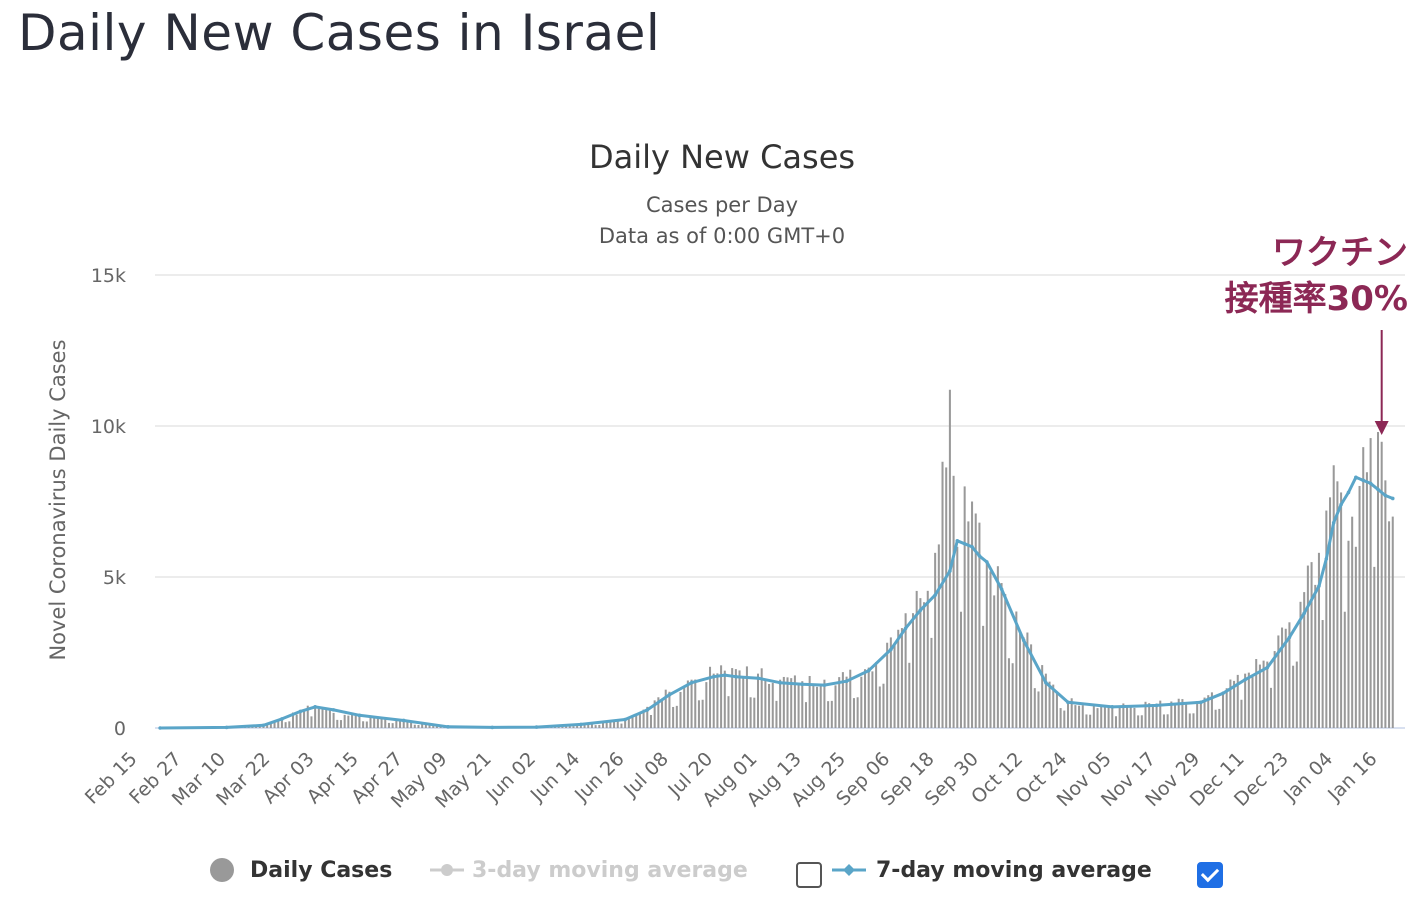 Image resolution: width=1422 pixels, height=902 pixels. I want to click on page-title: Daily New Cases in Israel, so click(339, 33).